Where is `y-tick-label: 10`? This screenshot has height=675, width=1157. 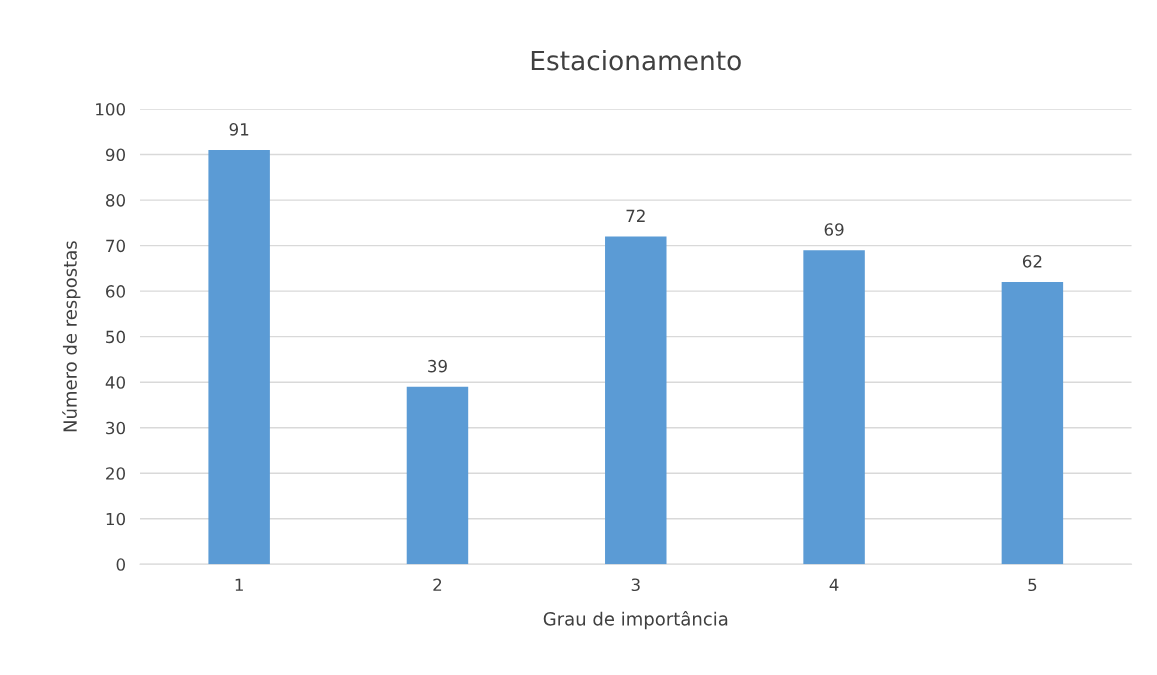 y-tick-label: 10 is located at coordinates (115, 519).